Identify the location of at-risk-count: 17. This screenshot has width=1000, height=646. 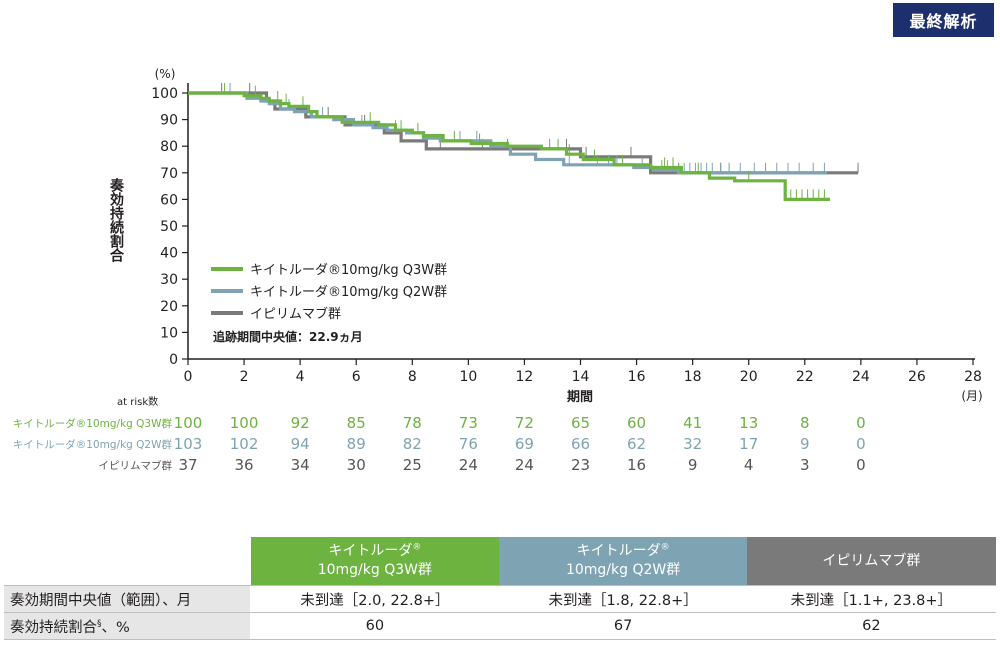
(749, 444).